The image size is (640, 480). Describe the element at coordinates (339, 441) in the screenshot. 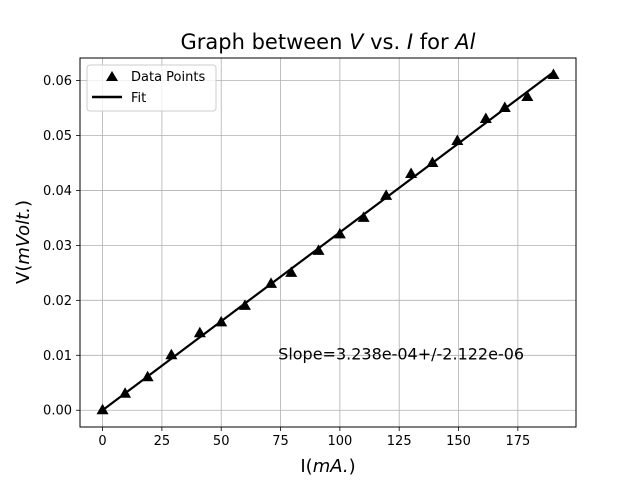

I see `x-tick-label: 100` at that location.